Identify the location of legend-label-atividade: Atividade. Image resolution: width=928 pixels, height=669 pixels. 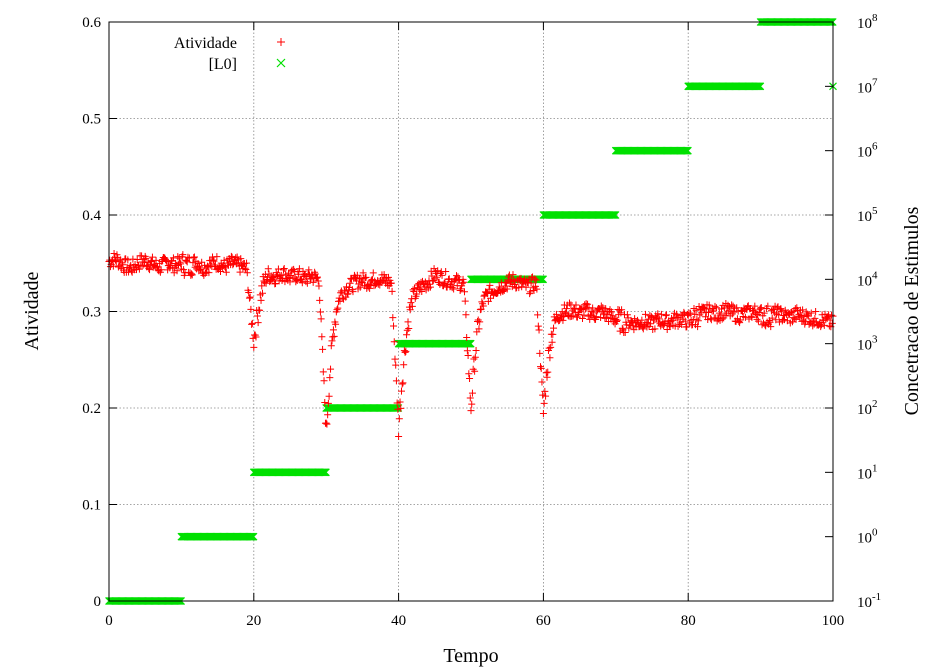
(205, 43).